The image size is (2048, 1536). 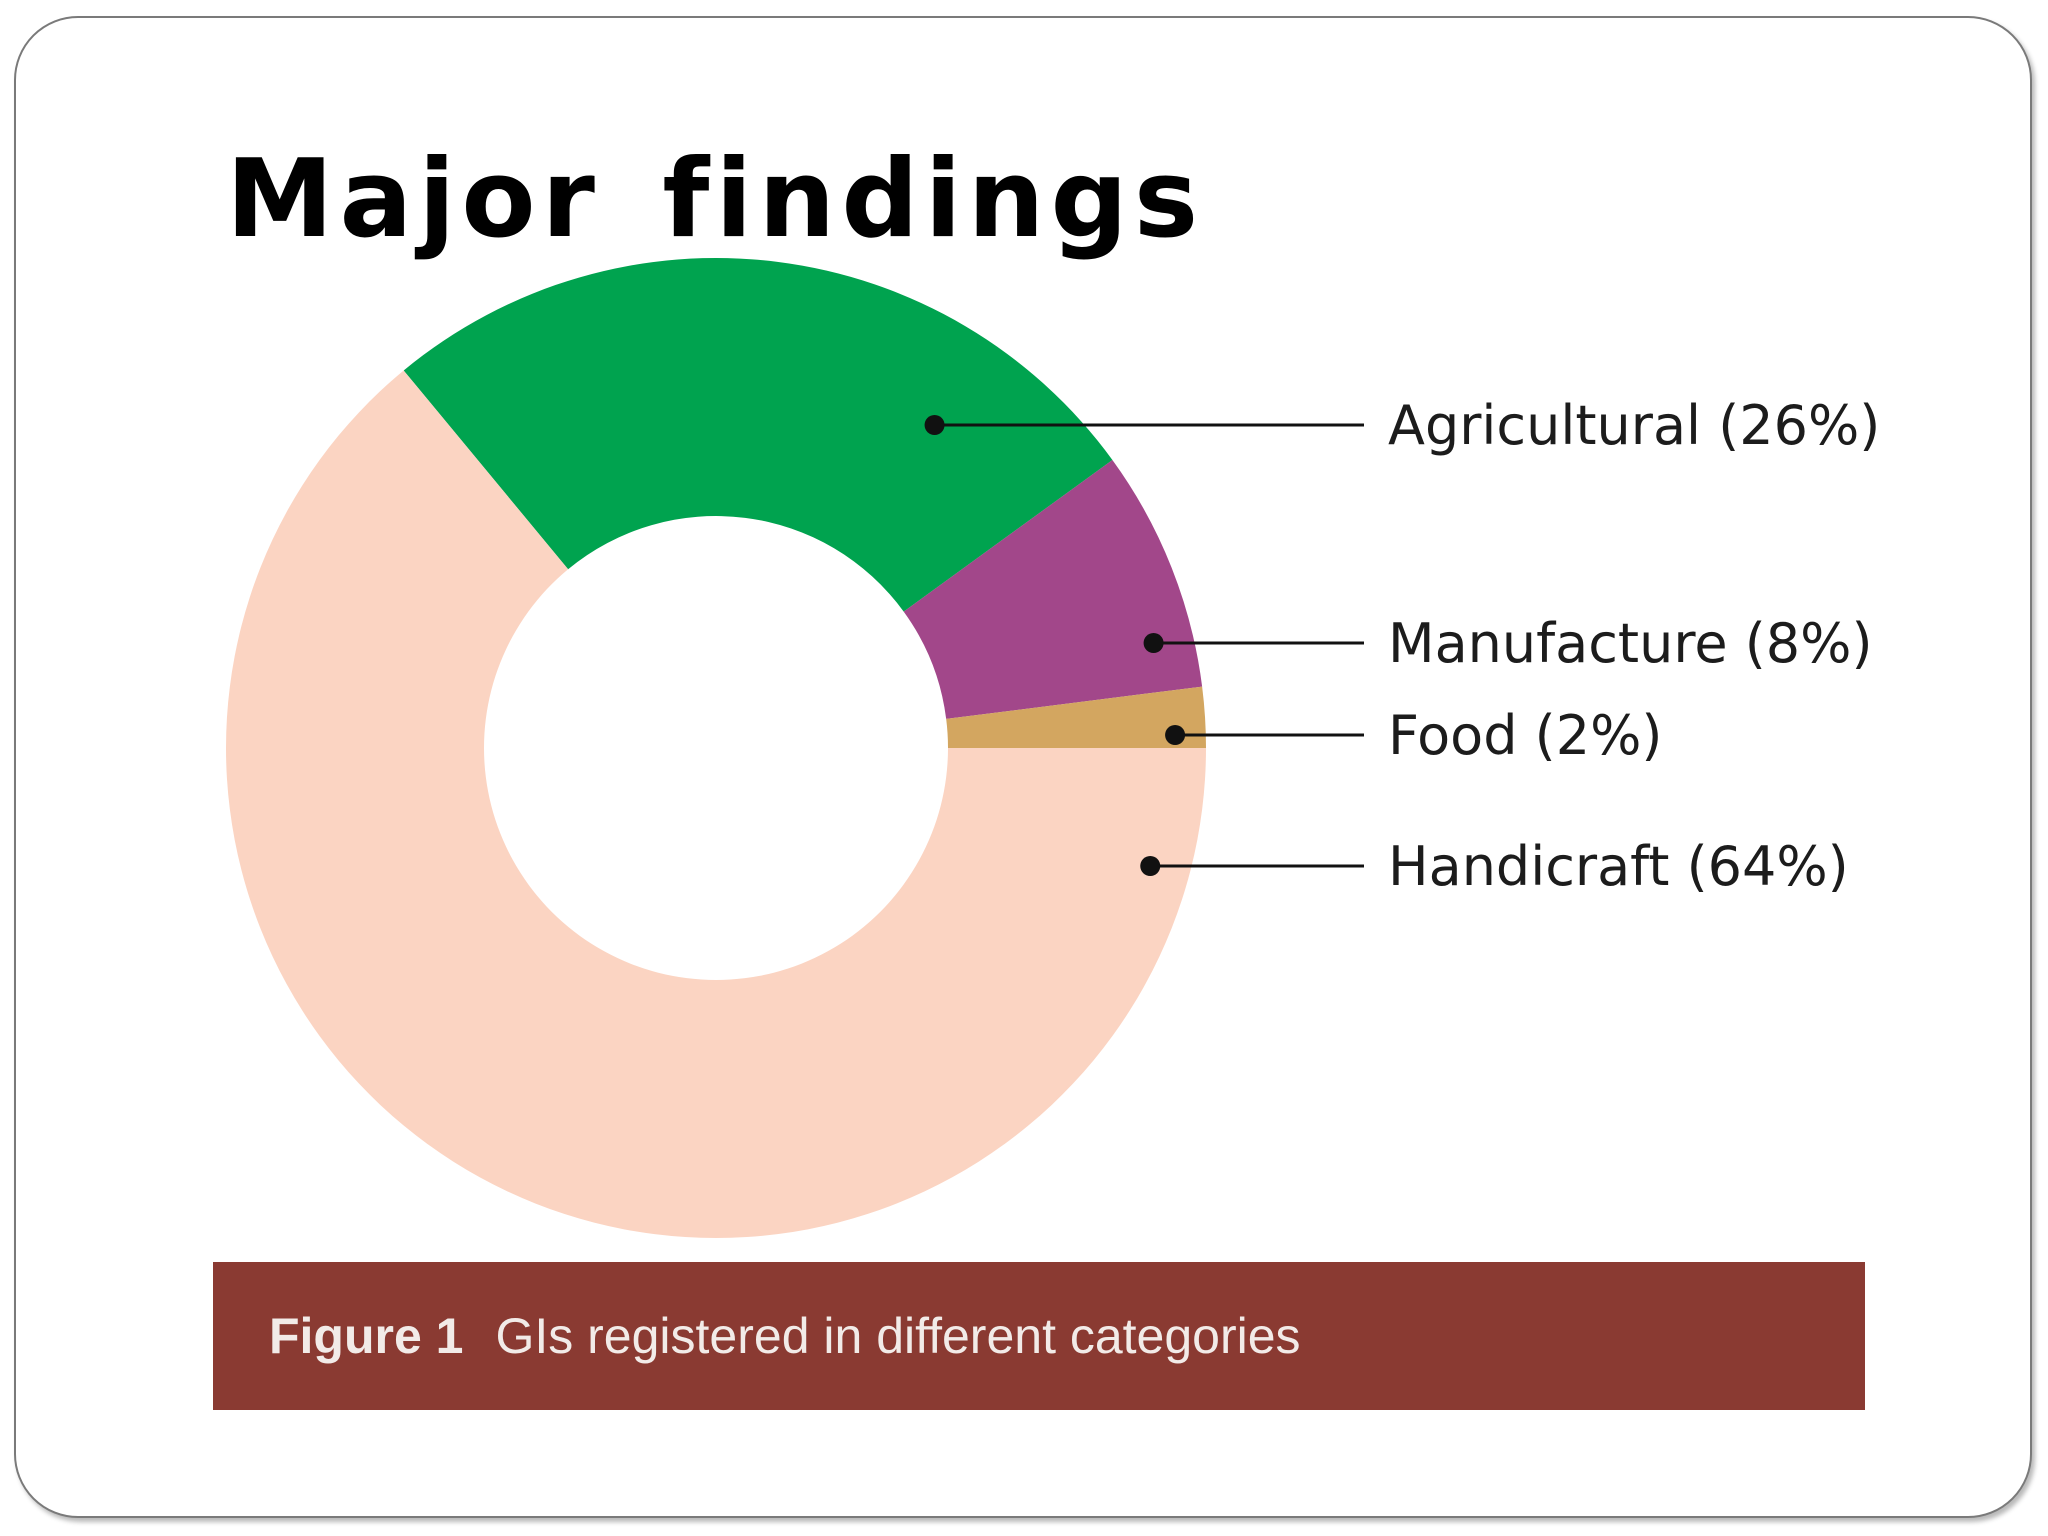 What do you see at coordinates (934, 425) in the screenshot?
I see `leader-dot-agricultural` at bounding box center [934, 425].